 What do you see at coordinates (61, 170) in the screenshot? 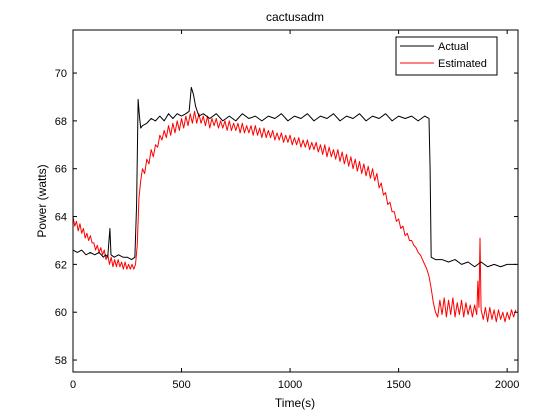
I see `y-tick-label: 66` at bounding box center [61, 170].